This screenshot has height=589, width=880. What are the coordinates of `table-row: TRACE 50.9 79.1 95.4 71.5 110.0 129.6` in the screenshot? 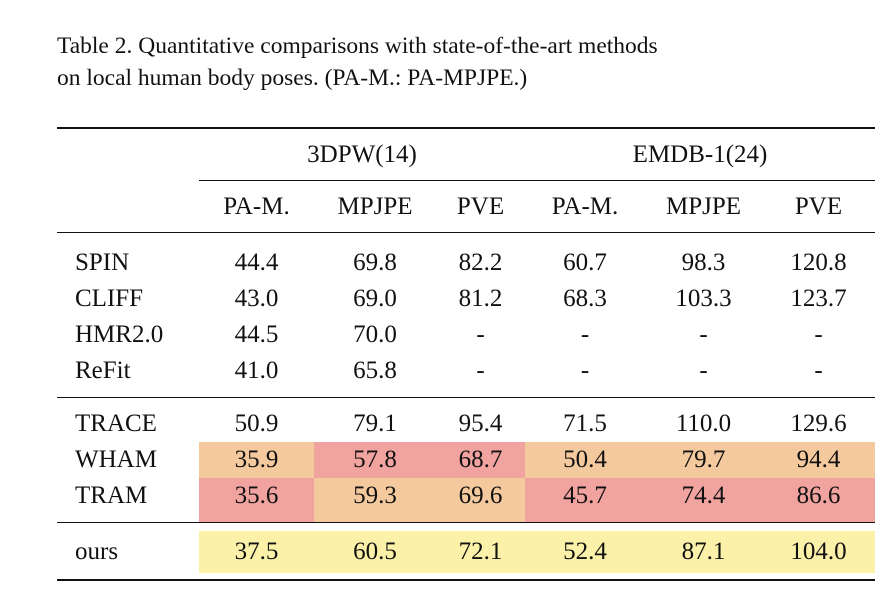 It's located at (466, 420).